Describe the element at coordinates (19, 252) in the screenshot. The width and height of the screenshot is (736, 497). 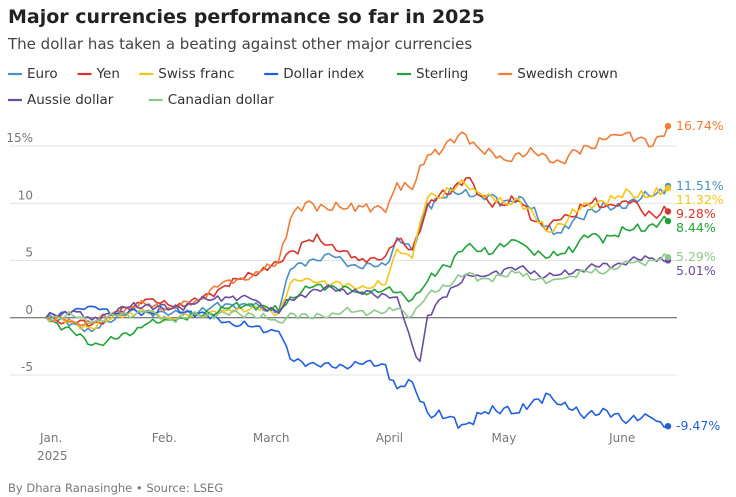
I see `y-axis: 15% 10 5 0 -5` at that location.